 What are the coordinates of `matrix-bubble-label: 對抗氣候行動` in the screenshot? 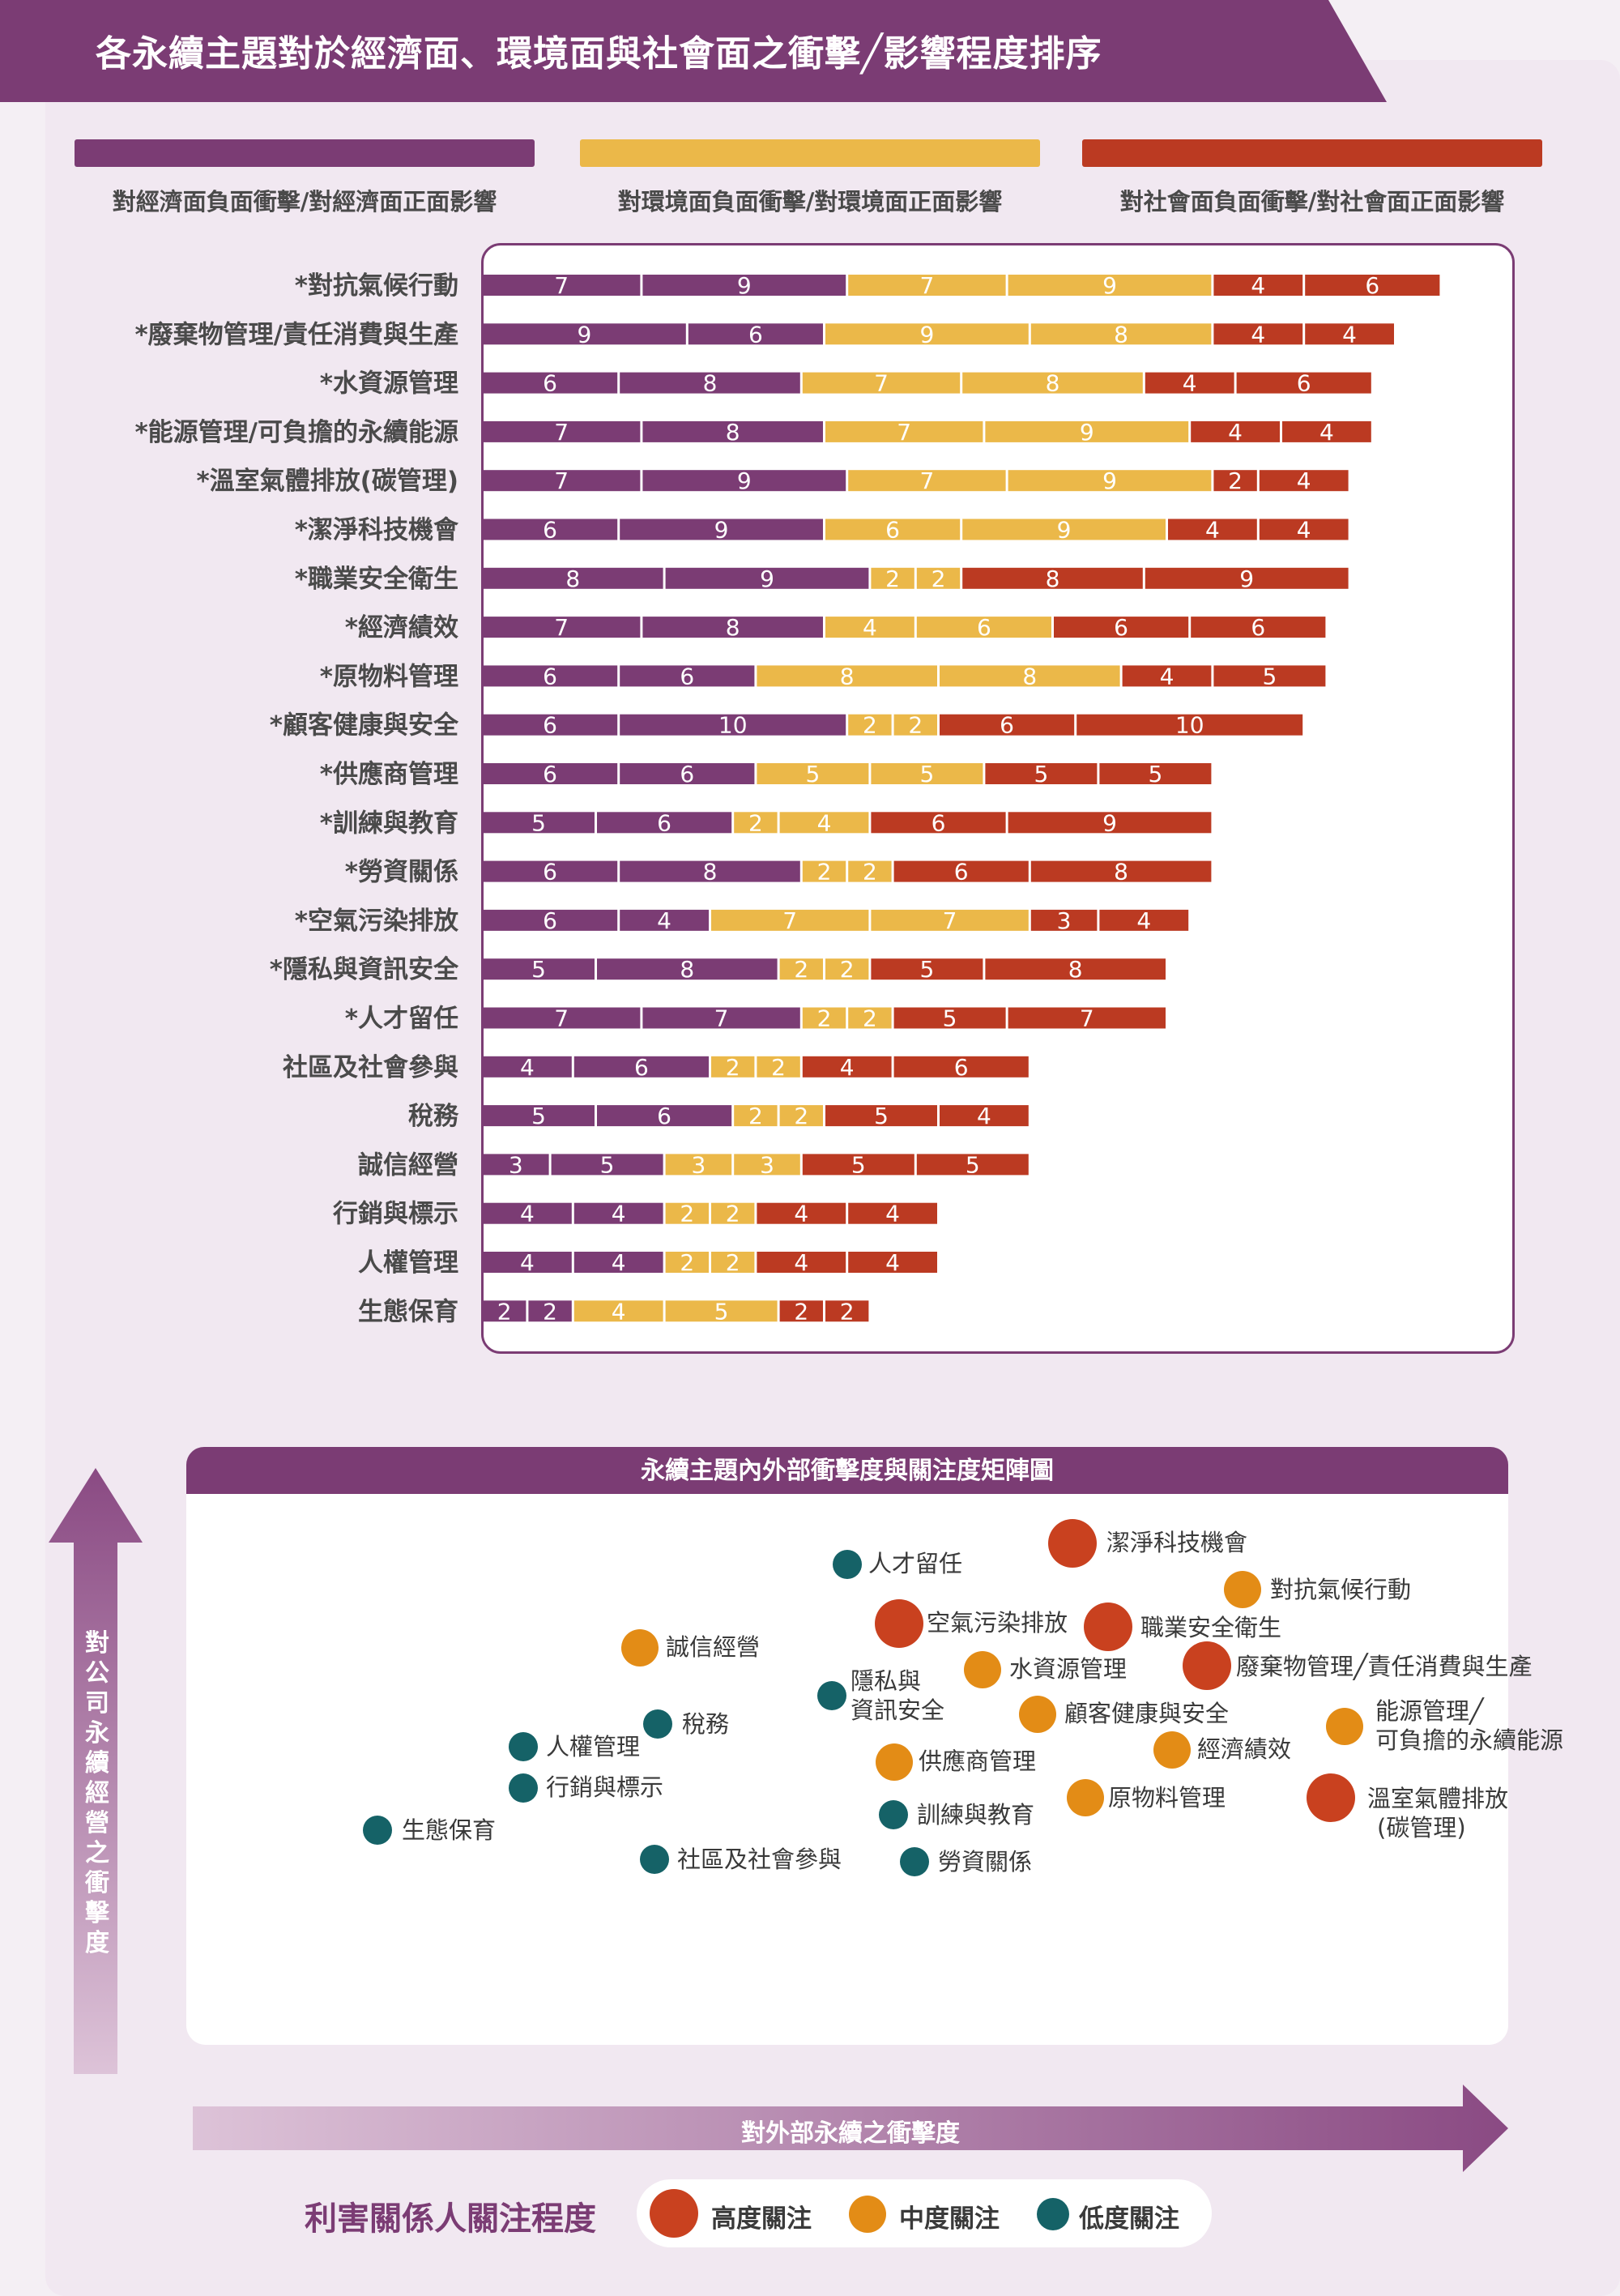 It's located at (1341, 1590).